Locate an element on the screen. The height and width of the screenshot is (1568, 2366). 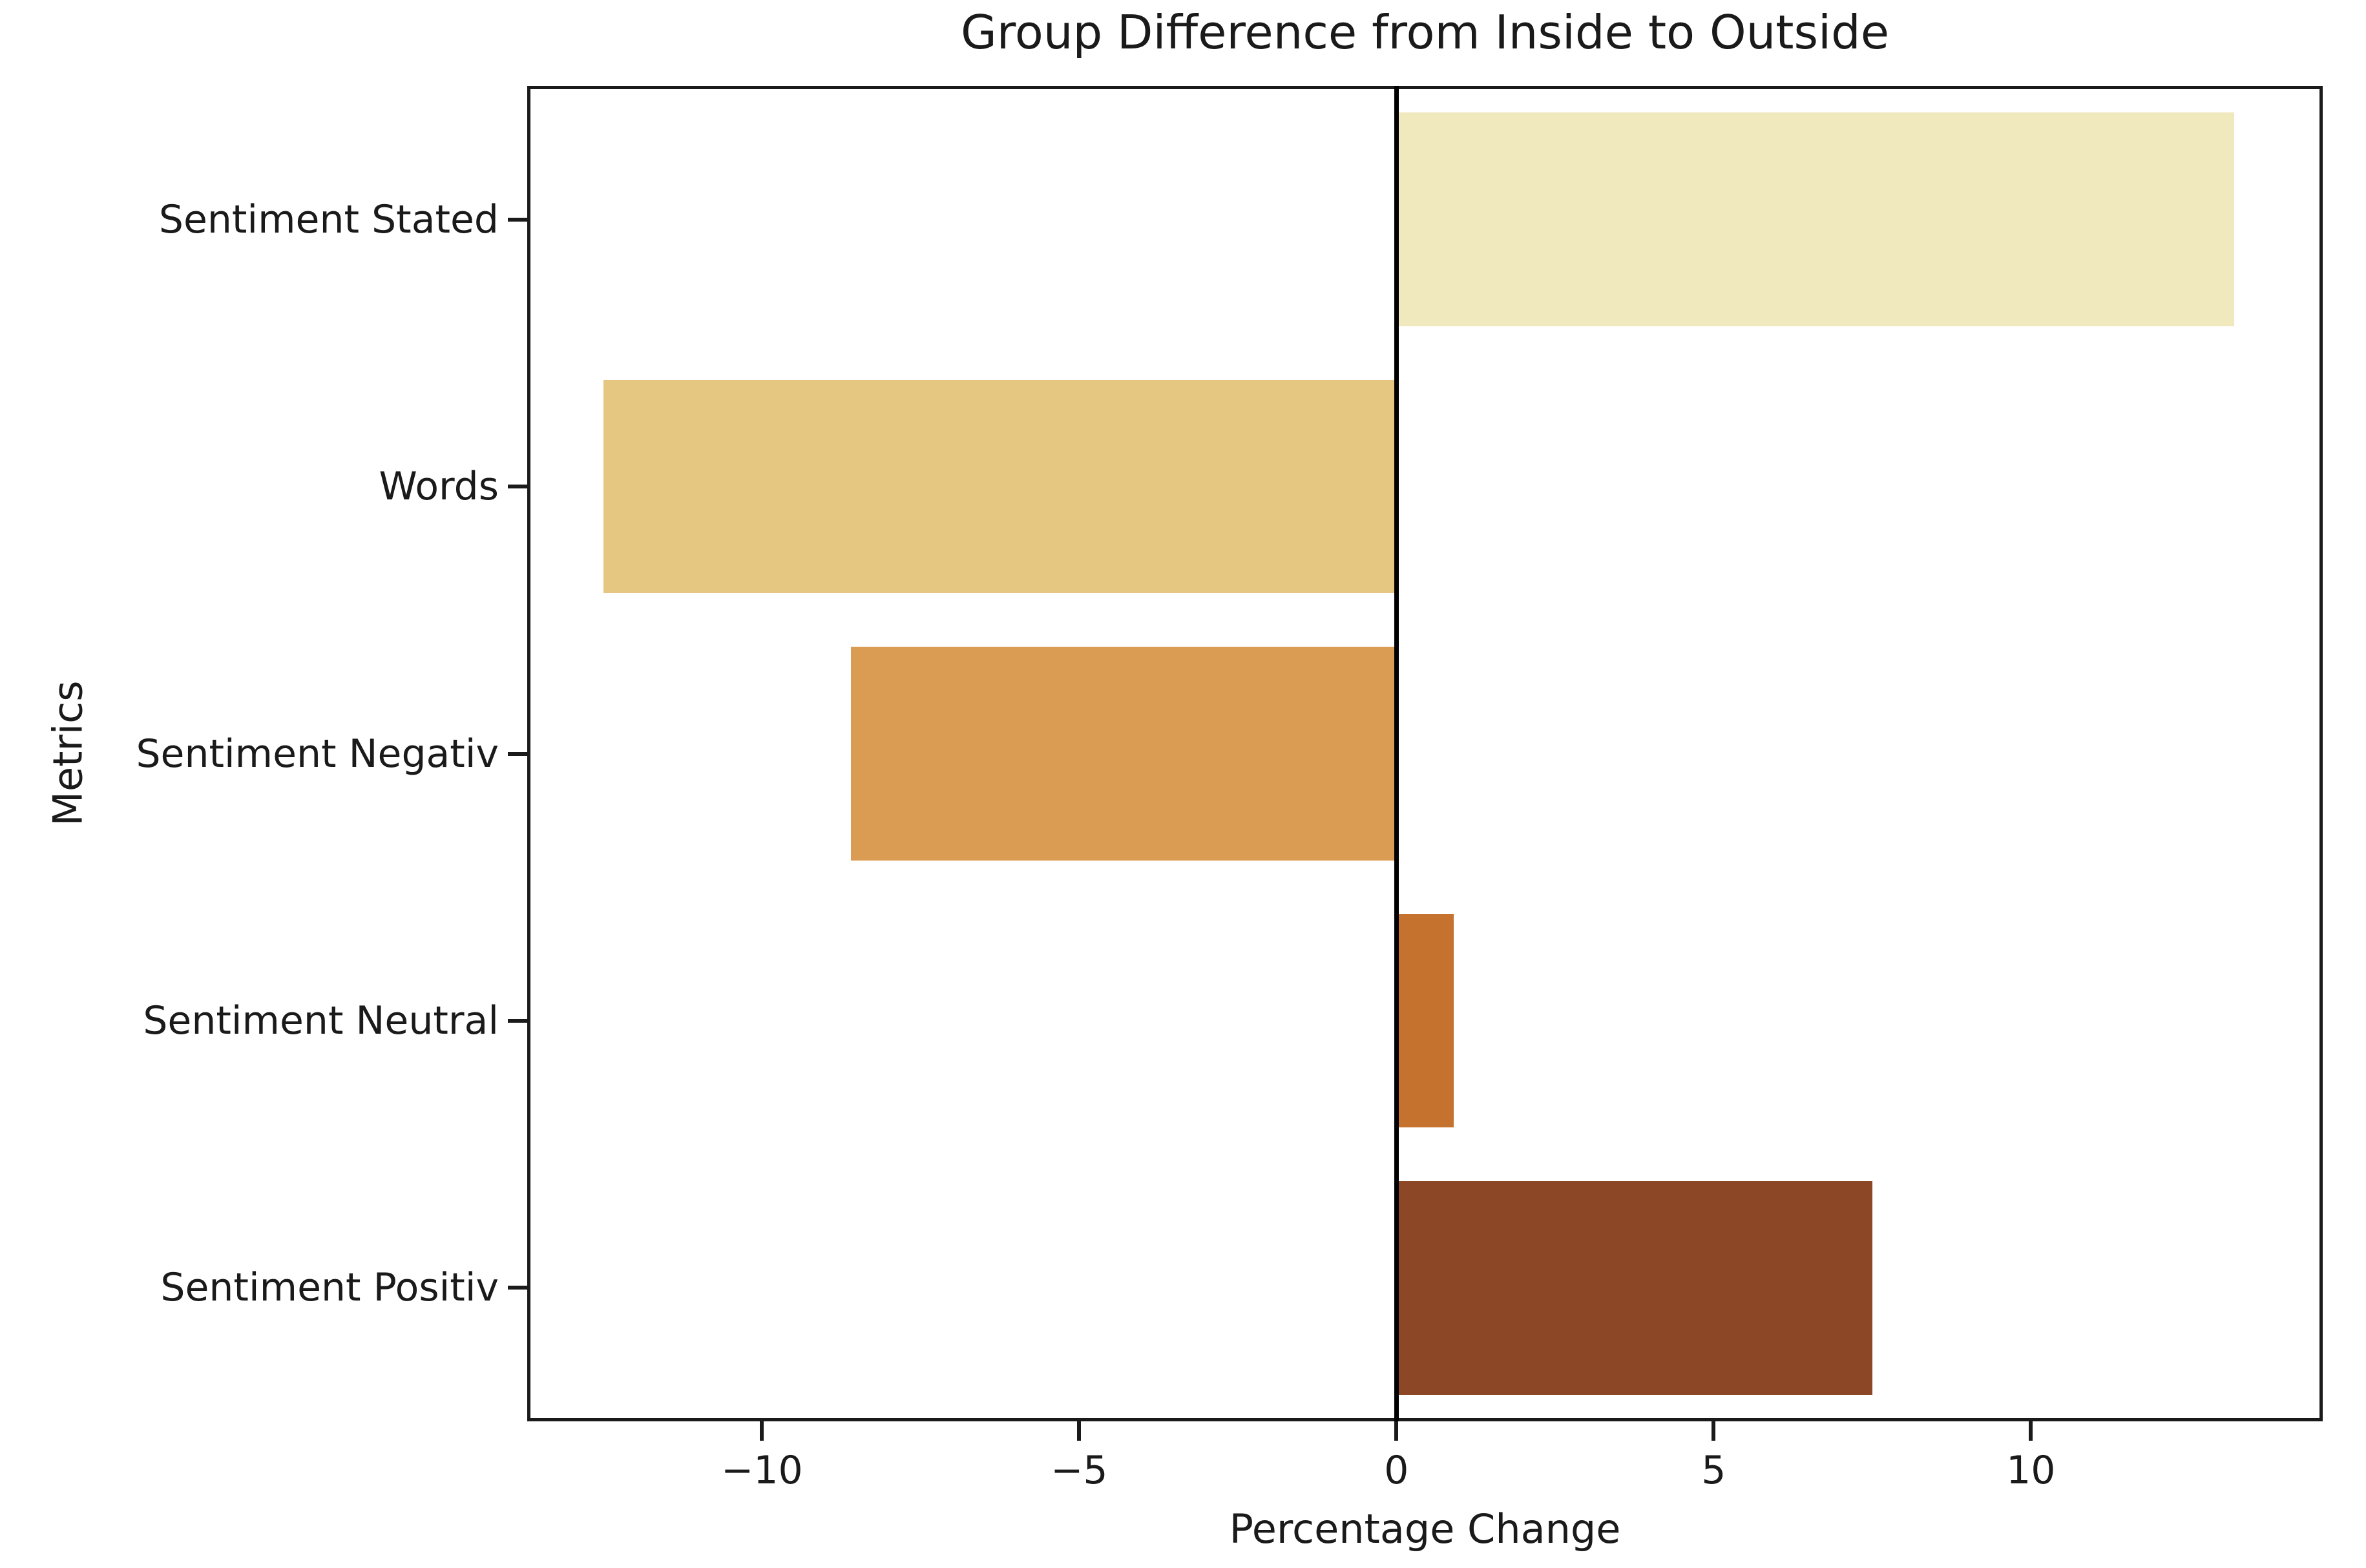
x-tick-label--5: −5 is located at coordinates (1079, 1470).